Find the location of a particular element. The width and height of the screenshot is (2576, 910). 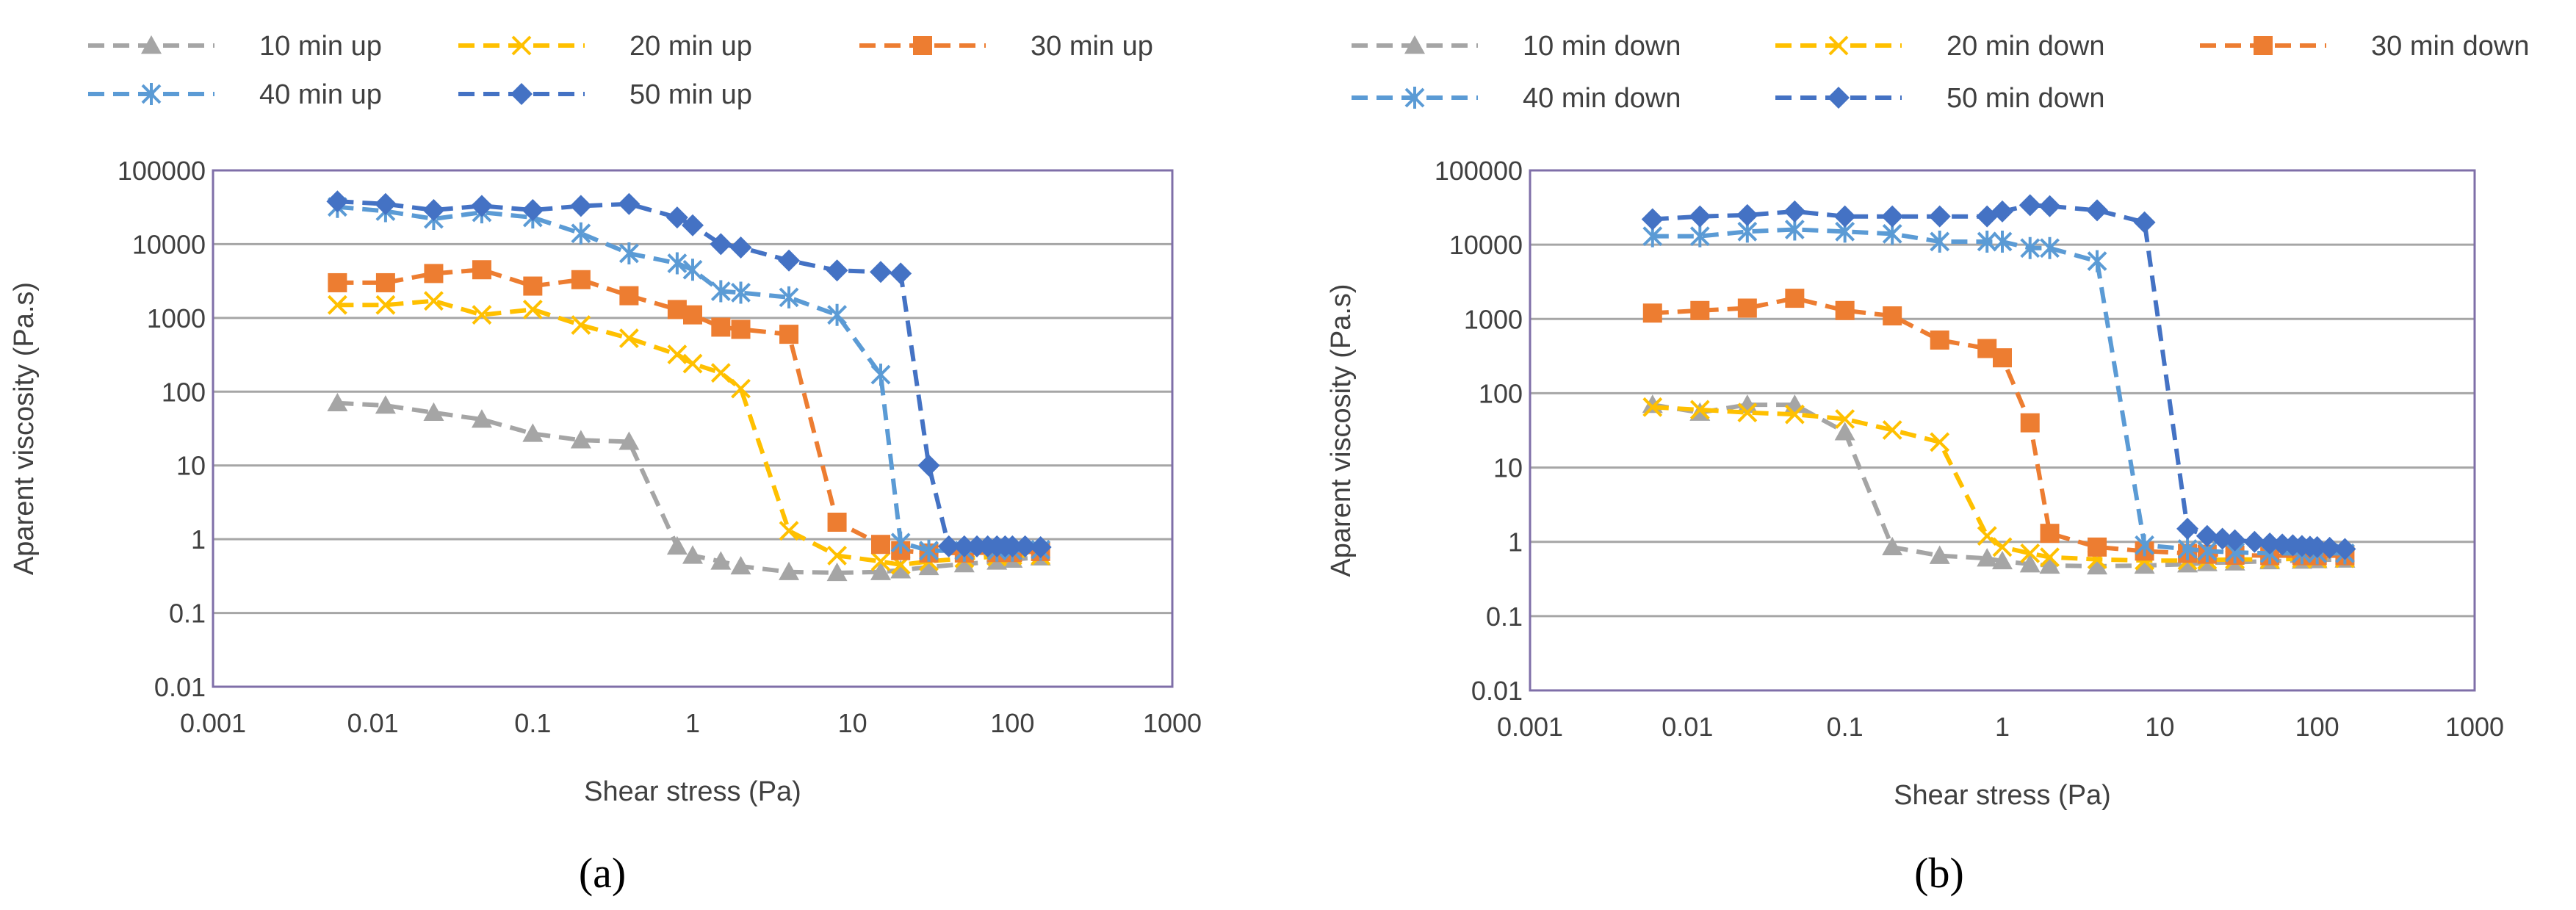

panel-b-legend-1-label: 10 min down is located at coordinates (1602, 46).